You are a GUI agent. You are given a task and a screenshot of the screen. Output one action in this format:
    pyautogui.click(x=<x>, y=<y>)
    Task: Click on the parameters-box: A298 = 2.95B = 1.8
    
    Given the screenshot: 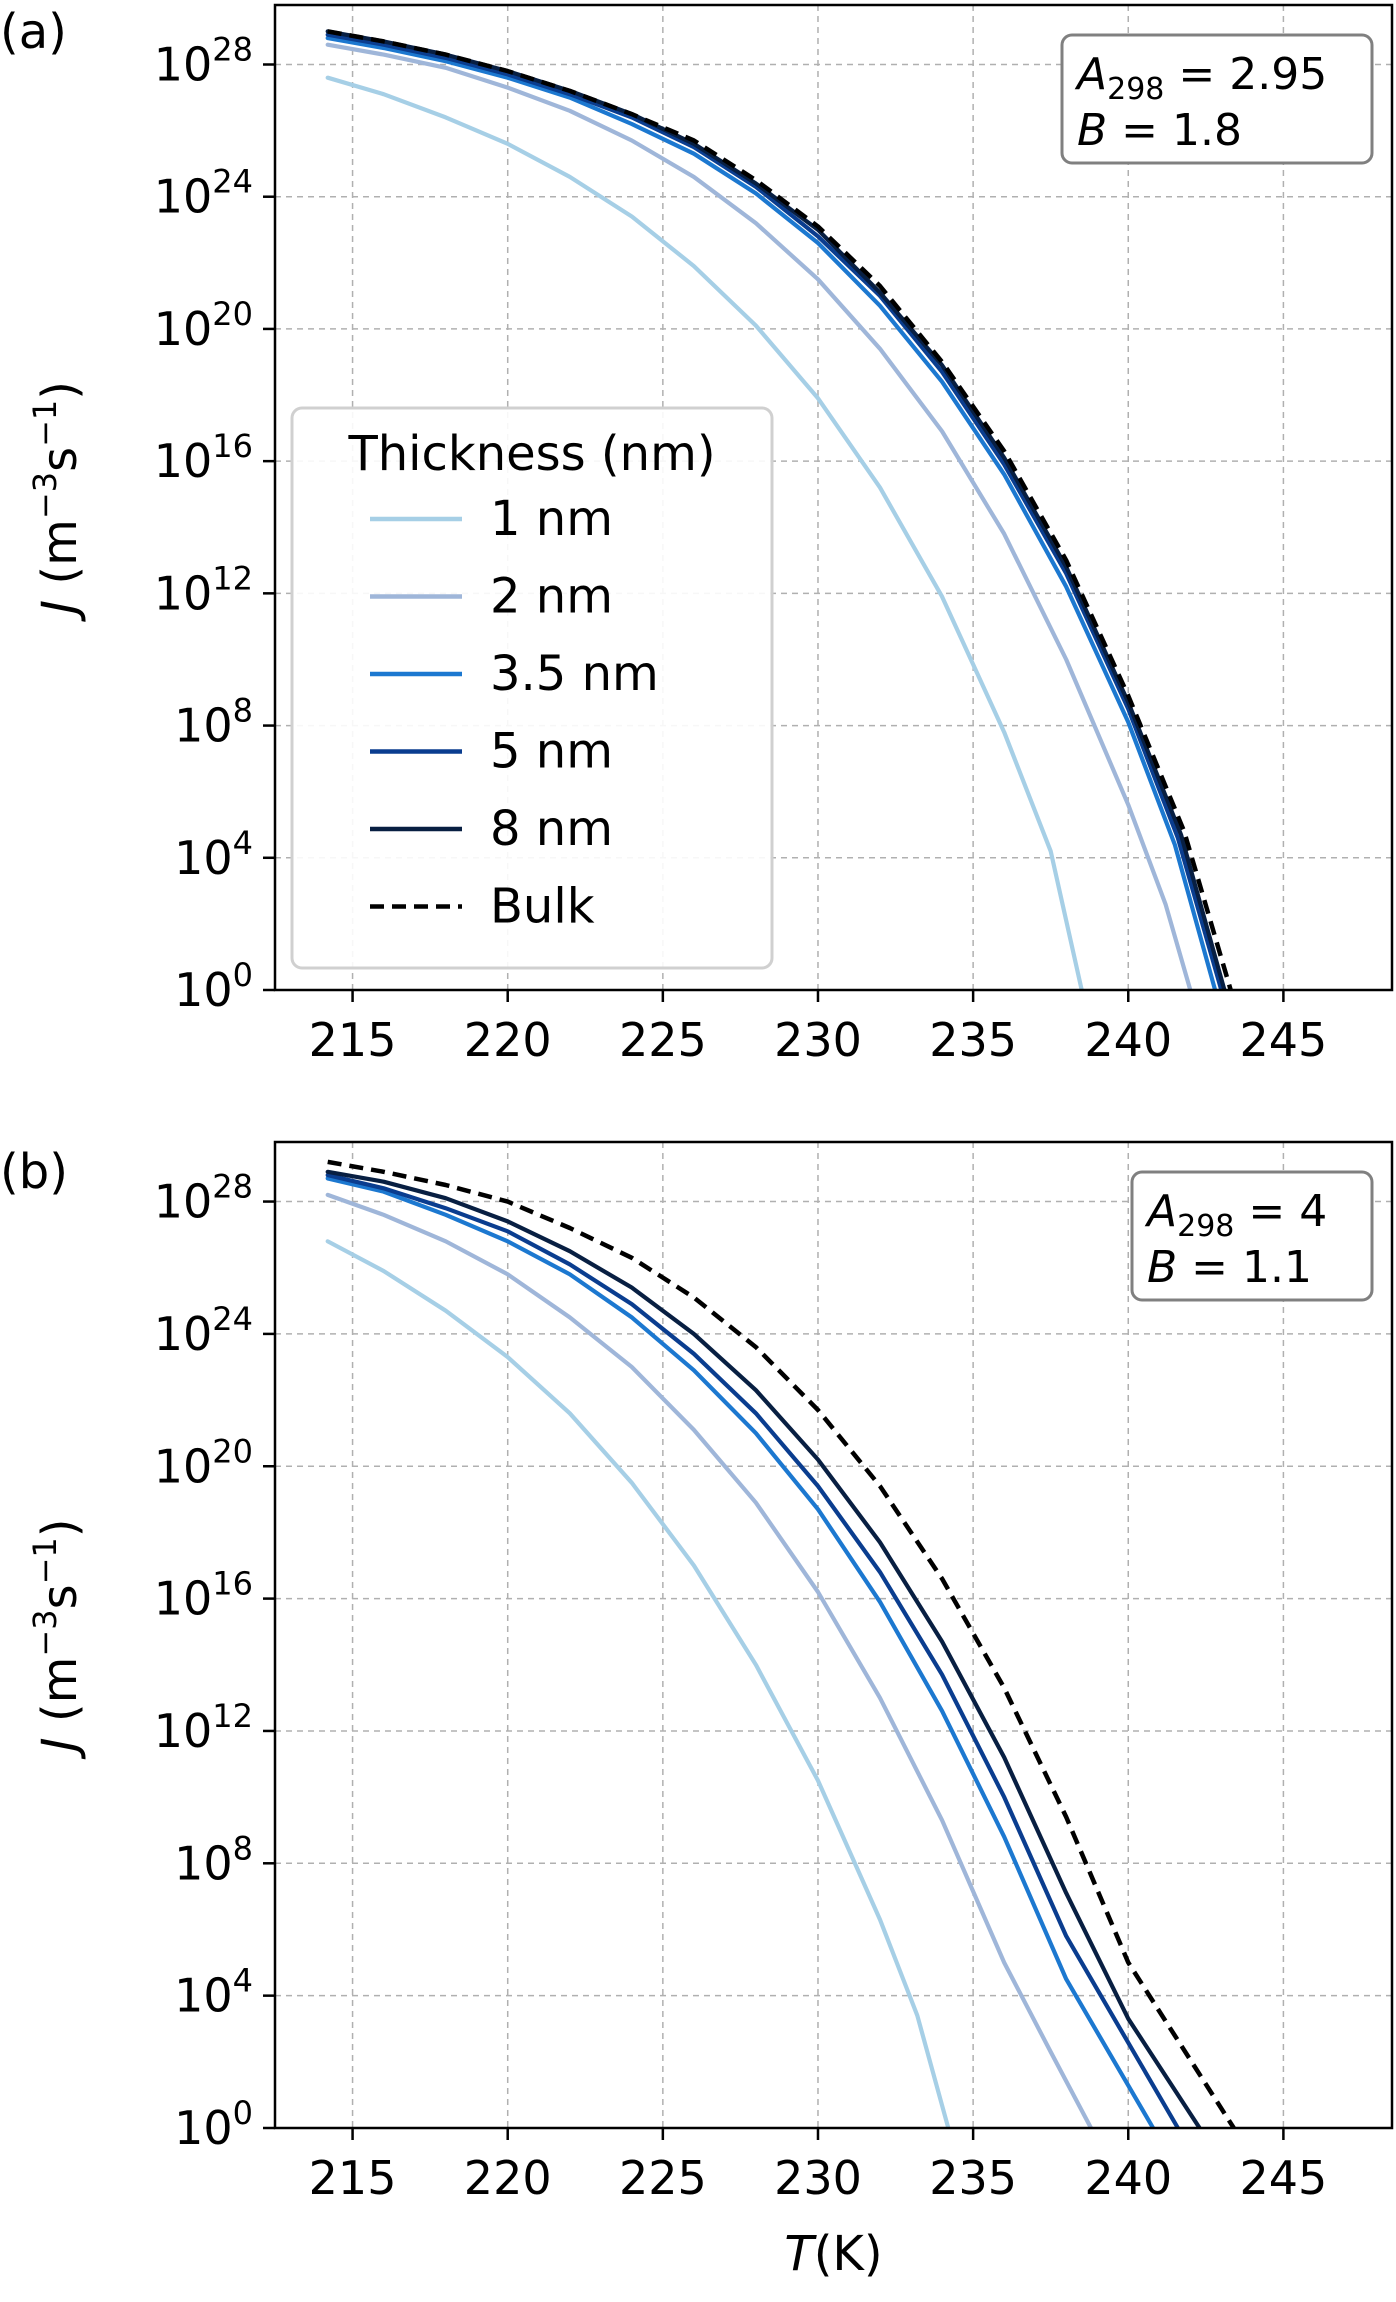 What is the action you would take?
    pyautogui.click(x=1217, y=99)
    